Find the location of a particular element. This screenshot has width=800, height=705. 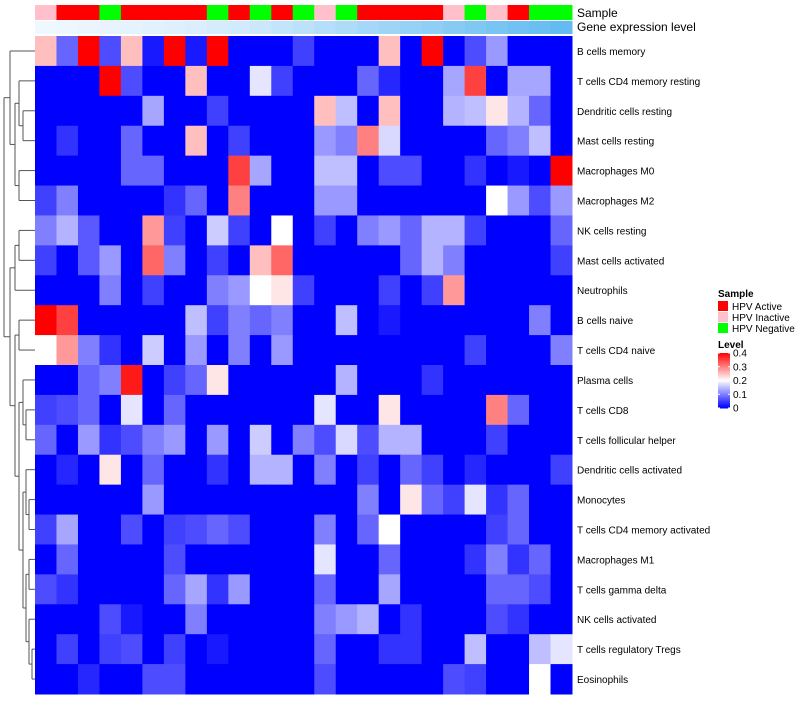

row-label: T cells regulatory Tregs is located at coordinates (629, 650).